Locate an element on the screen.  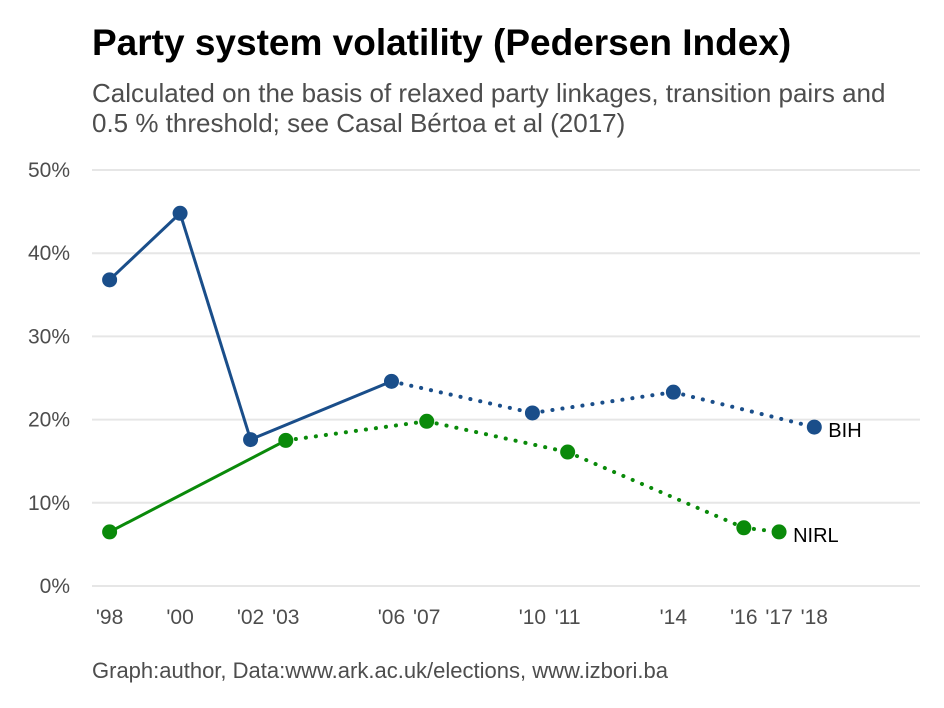
y-tick-label: 50% is located at coordinates (49, 170).